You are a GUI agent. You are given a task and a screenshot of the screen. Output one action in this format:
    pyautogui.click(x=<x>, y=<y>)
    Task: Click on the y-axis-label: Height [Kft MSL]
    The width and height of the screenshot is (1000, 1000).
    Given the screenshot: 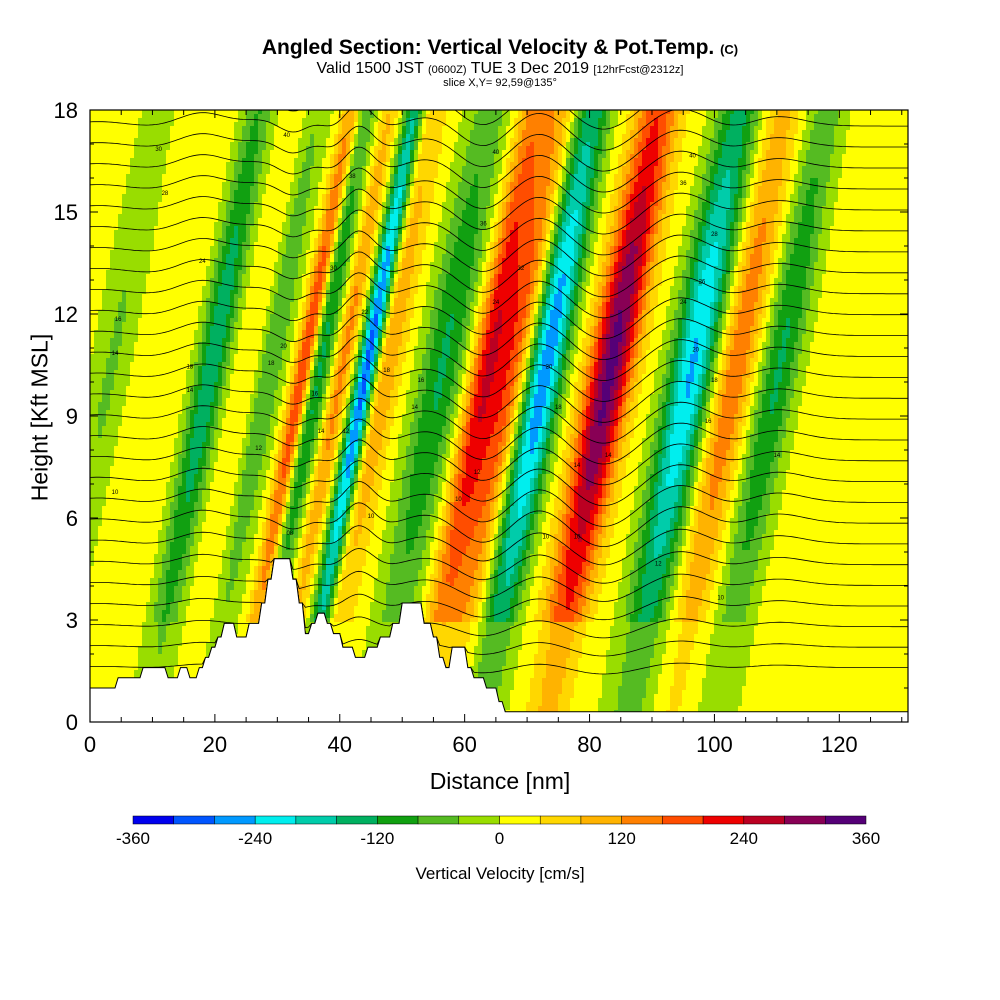 What is the action you would take?
    pyautogui.click(x=40, y=418)
    